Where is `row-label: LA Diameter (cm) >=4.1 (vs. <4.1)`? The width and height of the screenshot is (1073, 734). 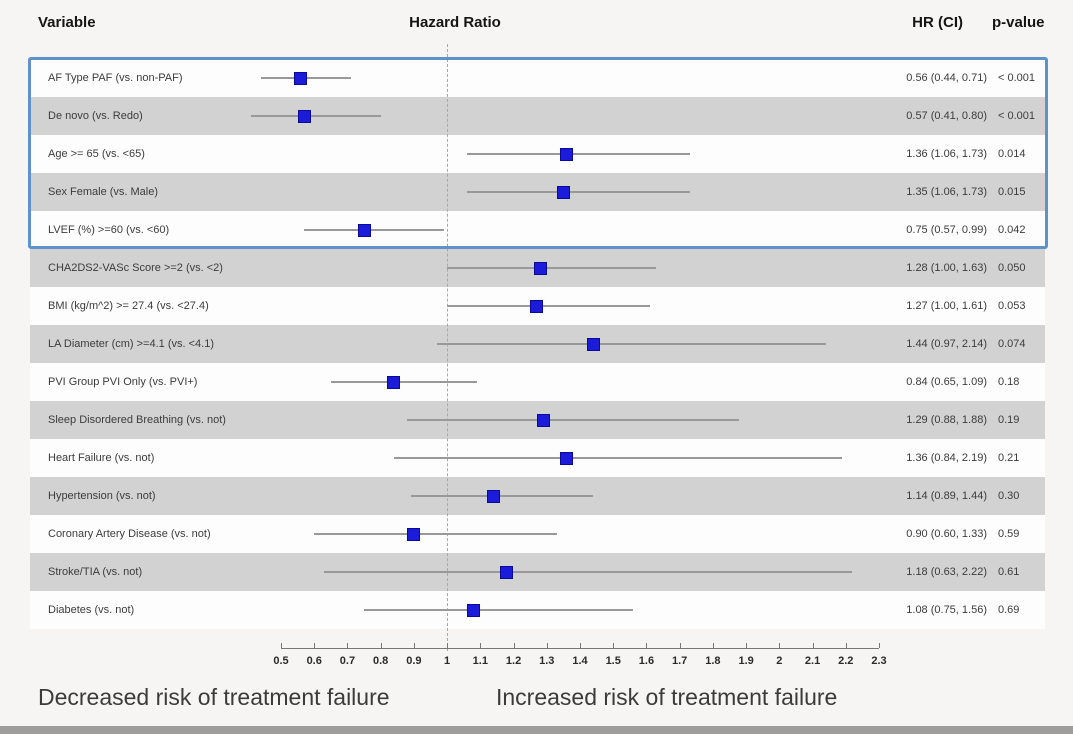 row-label: LA Diameter (cm) >=4.1 (vs. <4.1) is located at coordinates (131, 344).